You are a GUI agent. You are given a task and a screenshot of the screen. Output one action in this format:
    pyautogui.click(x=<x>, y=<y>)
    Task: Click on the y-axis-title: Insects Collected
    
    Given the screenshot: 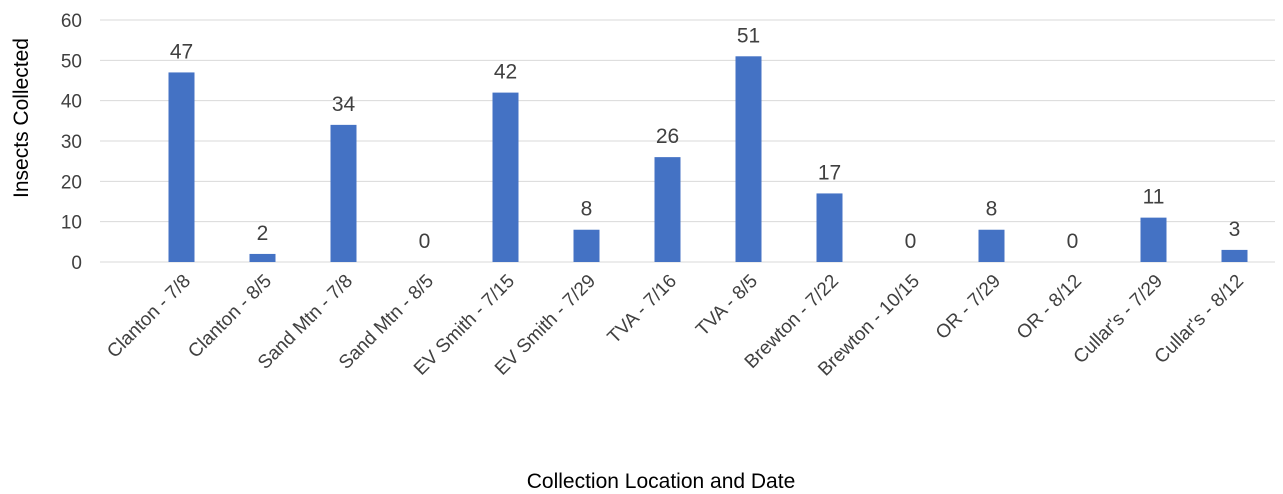 What is the action you would take?
    pyautogui.click(x=21, y=118)
    